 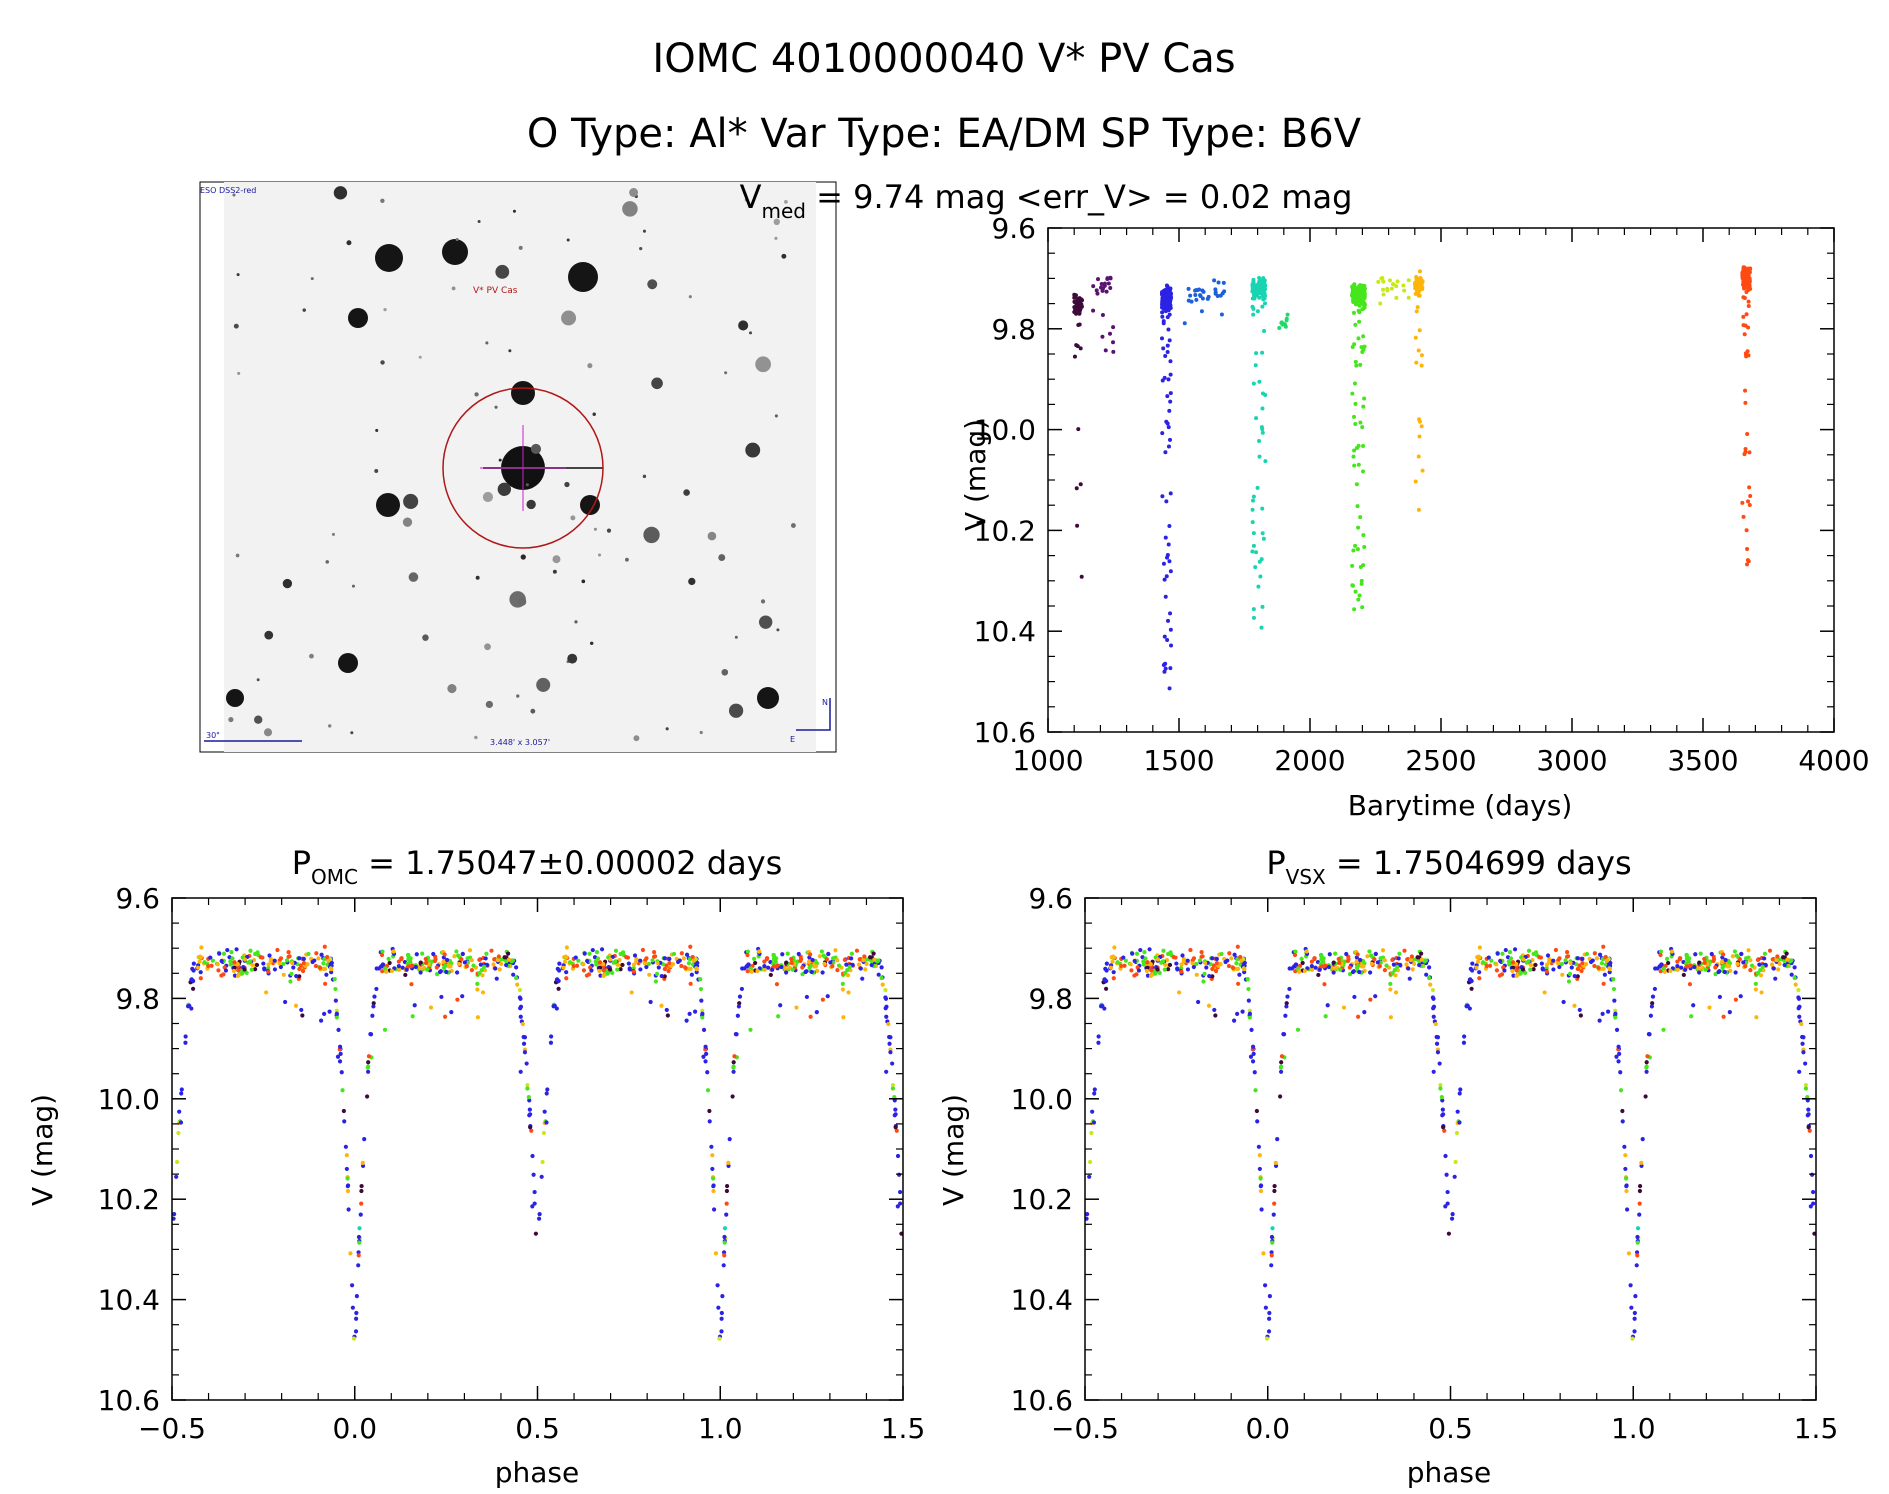 What do you see at coordinates (1267, 1428) in the screenshot?
I see `plot-vsx-xtick-label: 0.0` at bounding box center [1267, 1428].